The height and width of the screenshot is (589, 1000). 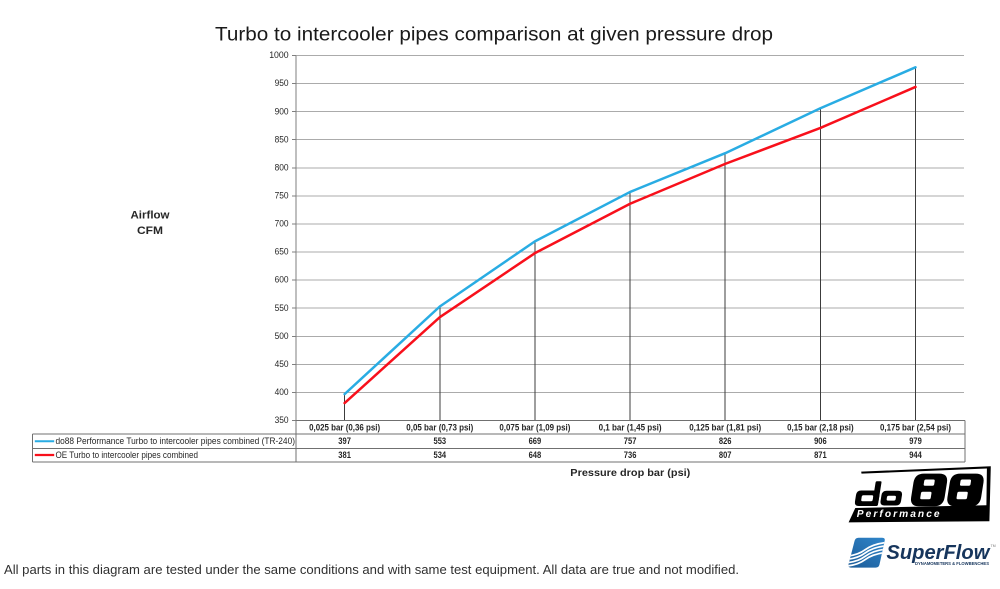 What do you see at coordinates (150, 231) in the screenshot?
I see `svg-text: CFM` at bounding box center [150, 231].